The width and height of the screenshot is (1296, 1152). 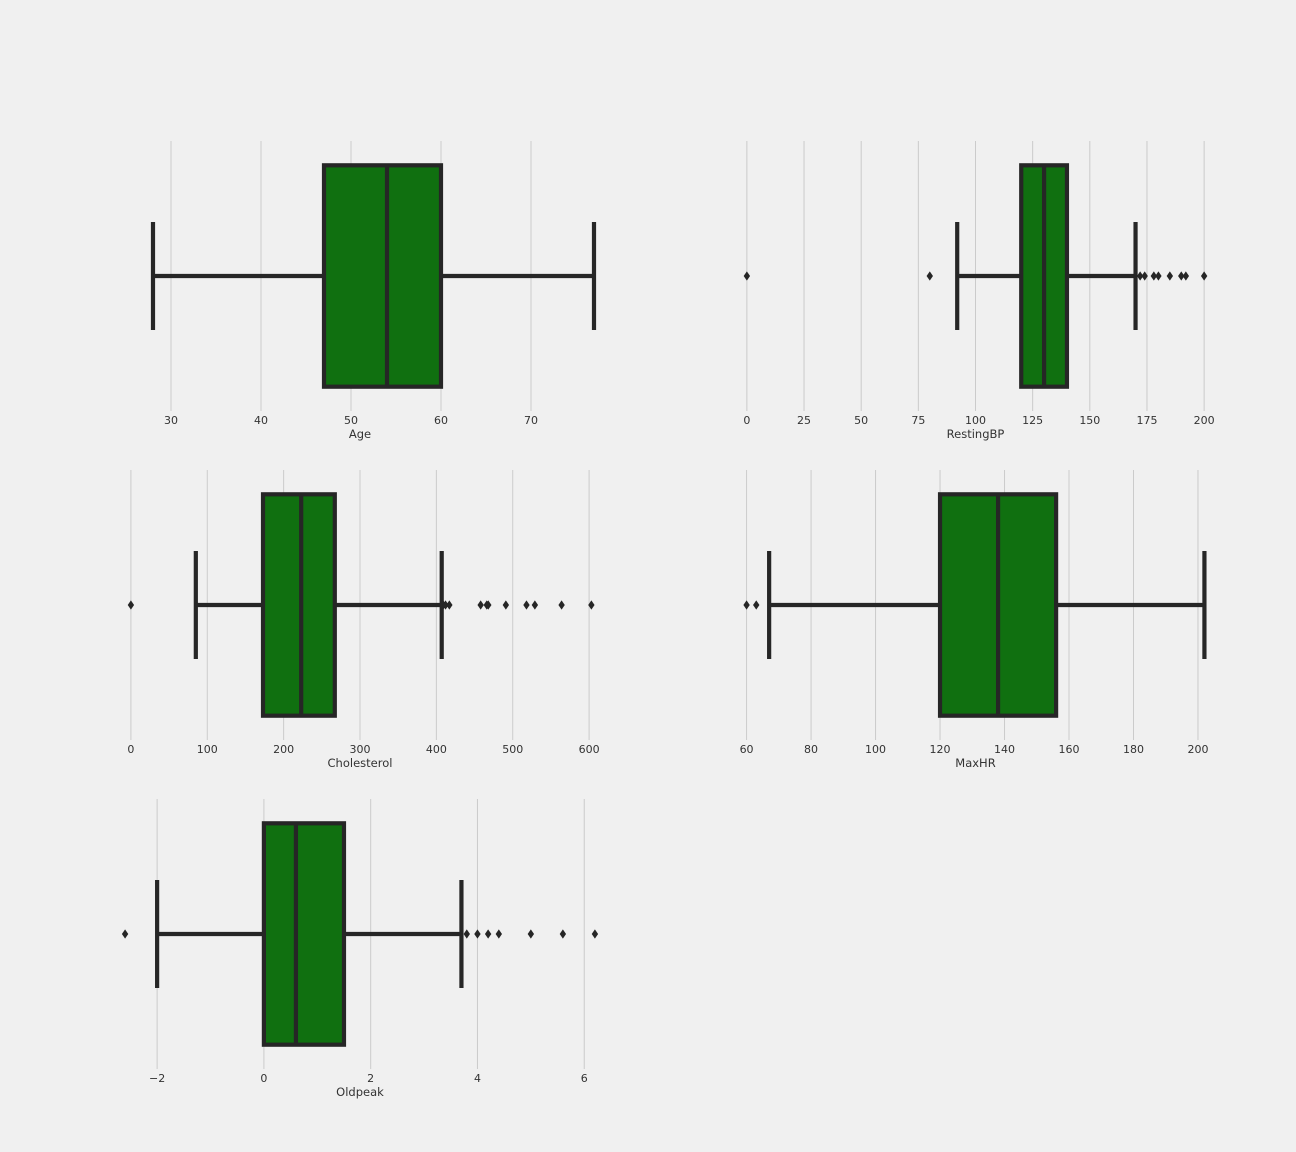 I want to click on x-tick-label: 300, so click(x=360, y=749).